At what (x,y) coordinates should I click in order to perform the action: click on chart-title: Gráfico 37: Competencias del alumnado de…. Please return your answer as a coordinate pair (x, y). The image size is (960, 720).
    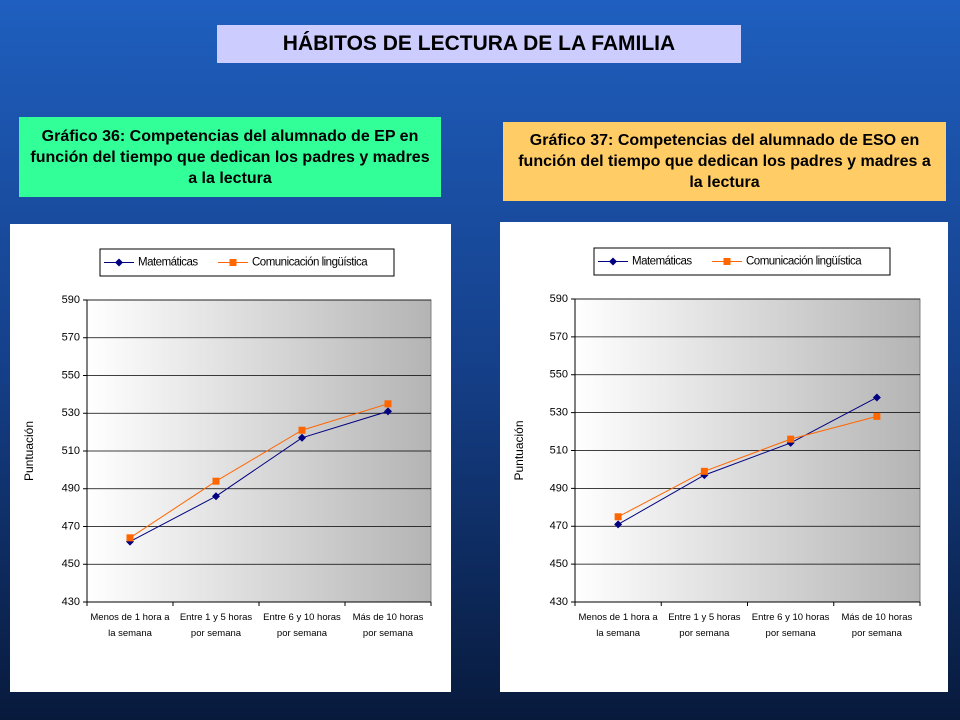
    Looking at the image, I should click on (724, 161).